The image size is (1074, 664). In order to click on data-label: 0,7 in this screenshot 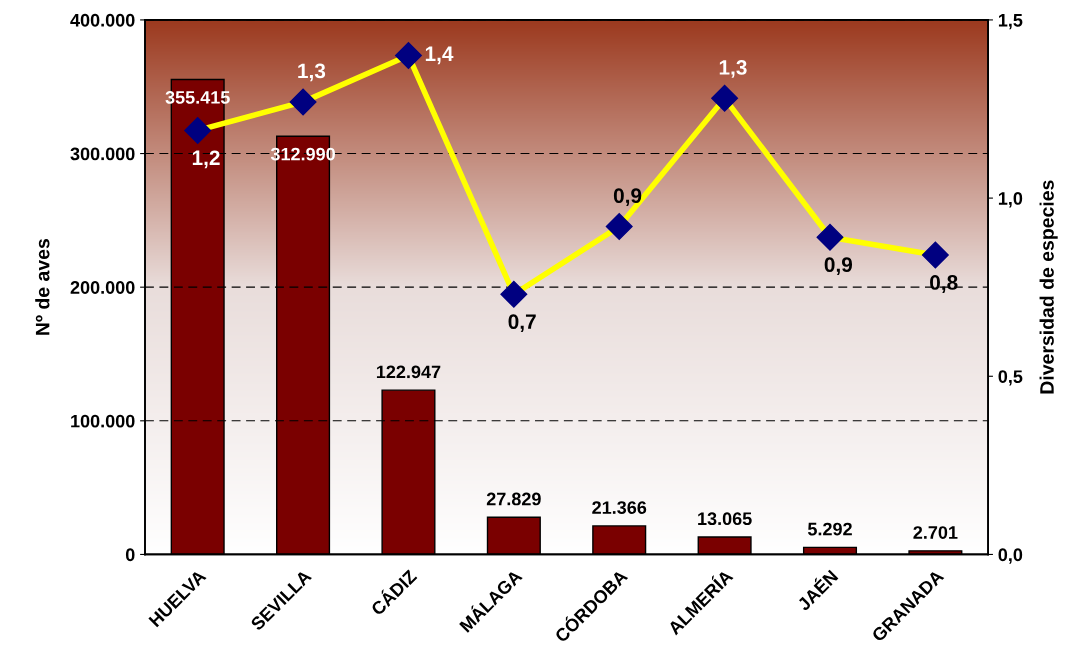, I will do `click(522, 323)`.